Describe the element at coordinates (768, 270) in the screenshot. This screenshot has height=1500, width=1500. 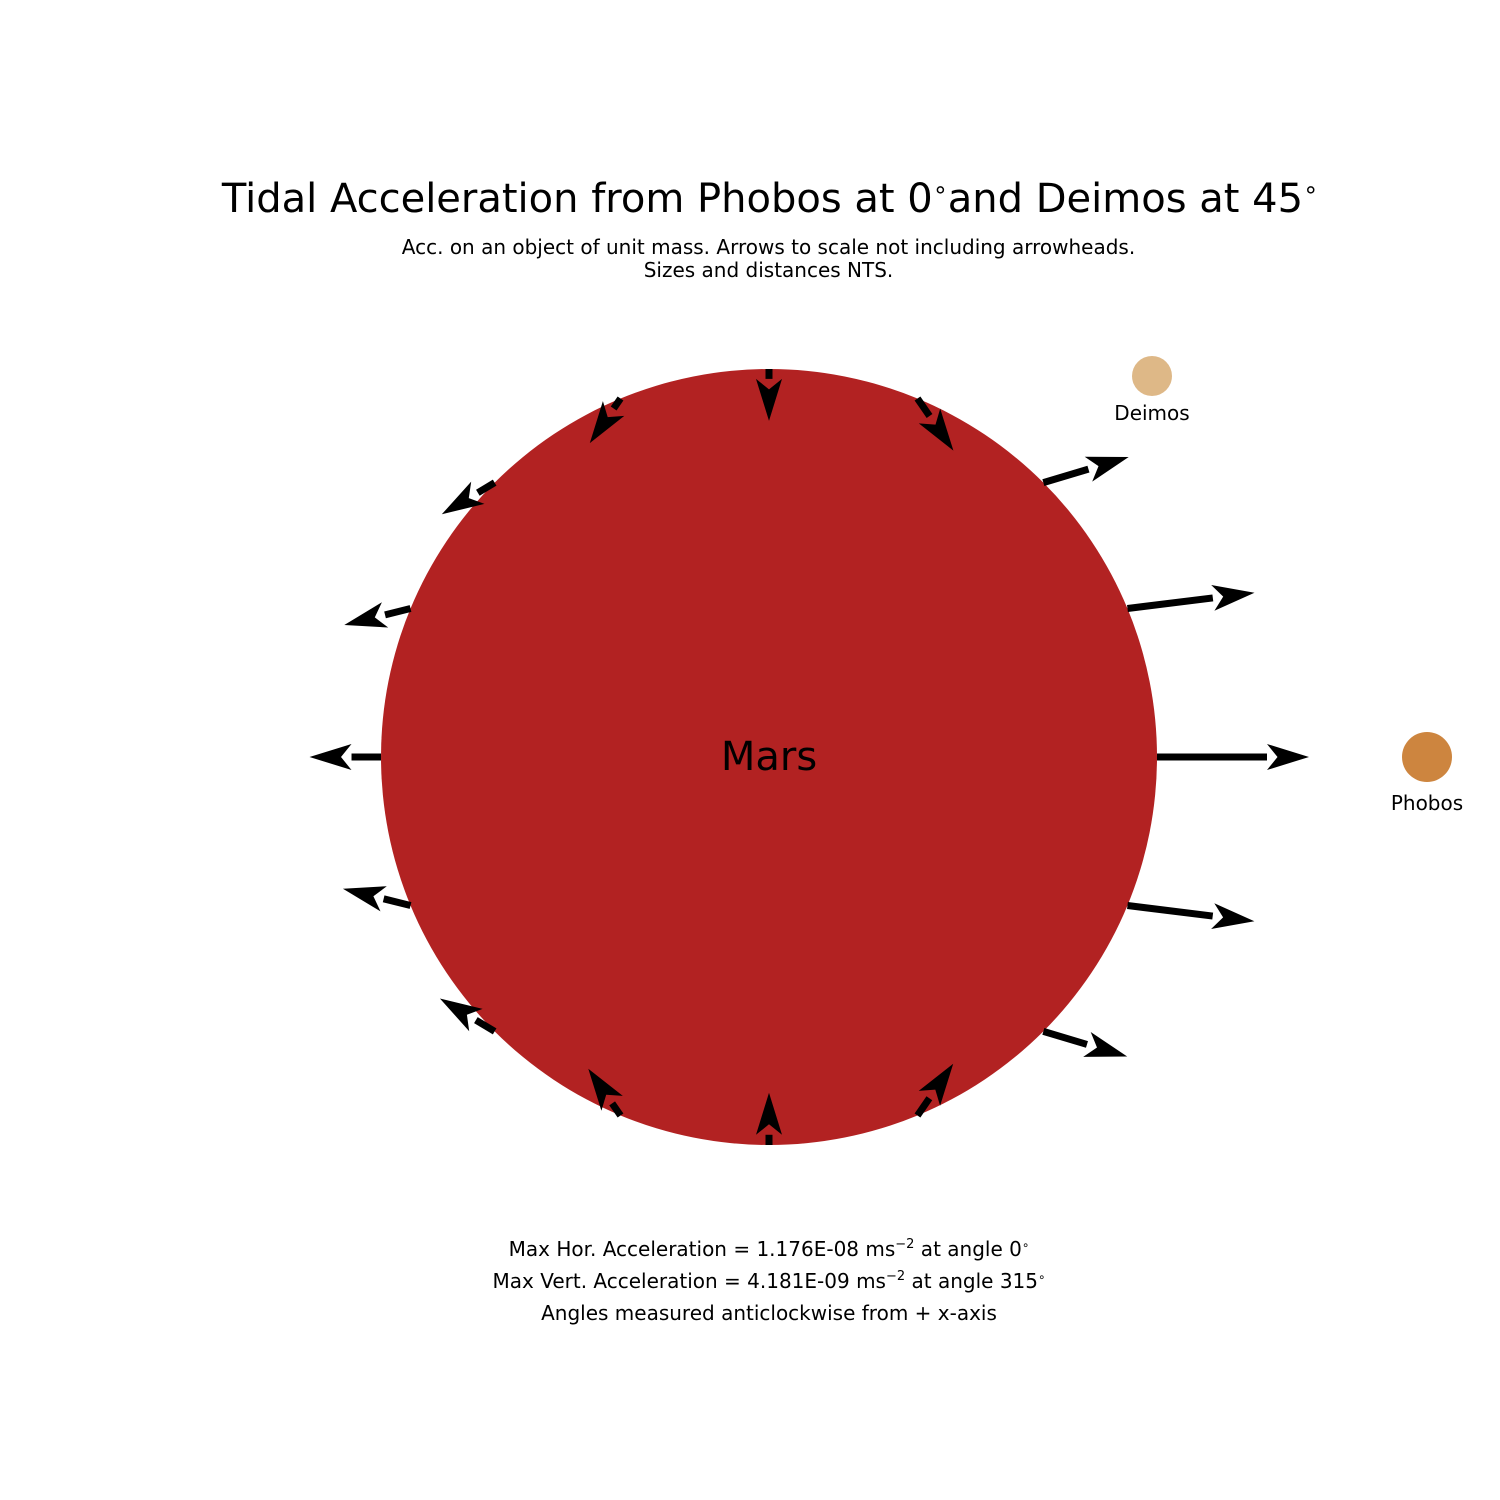
I see `subtitle-line-2: Sizes and distances NTS.` at that location.